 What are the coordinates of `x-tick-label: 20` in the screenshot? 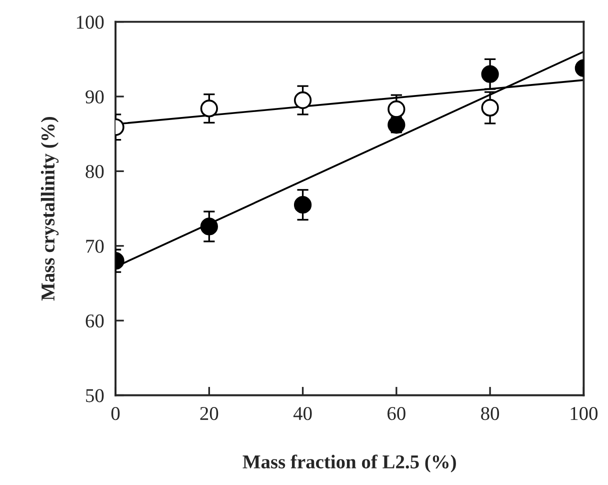 It's located at (209, 413).